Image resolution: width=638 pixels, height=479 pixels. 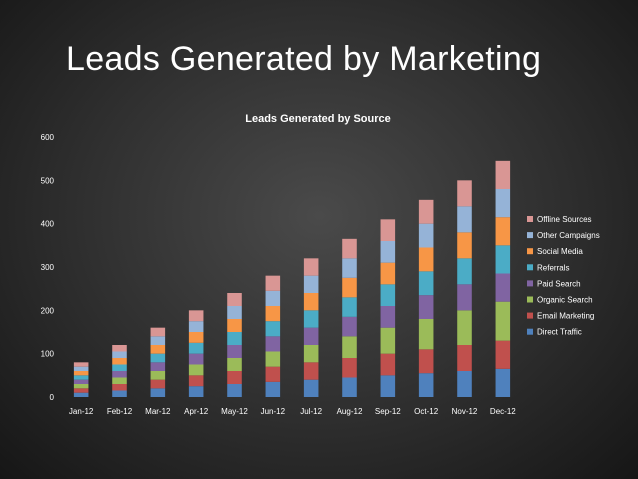 What do you see at coordinates (120, 411) in the screenshot?
I see `x-tick-label: Feb-12` at bounding box center [120, 411].